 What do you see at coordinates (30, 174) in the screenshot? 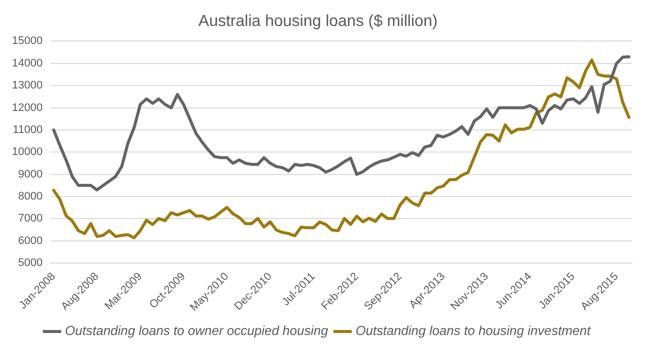
I see `y-tick-label: 9000` at bounding box center [30, 174].